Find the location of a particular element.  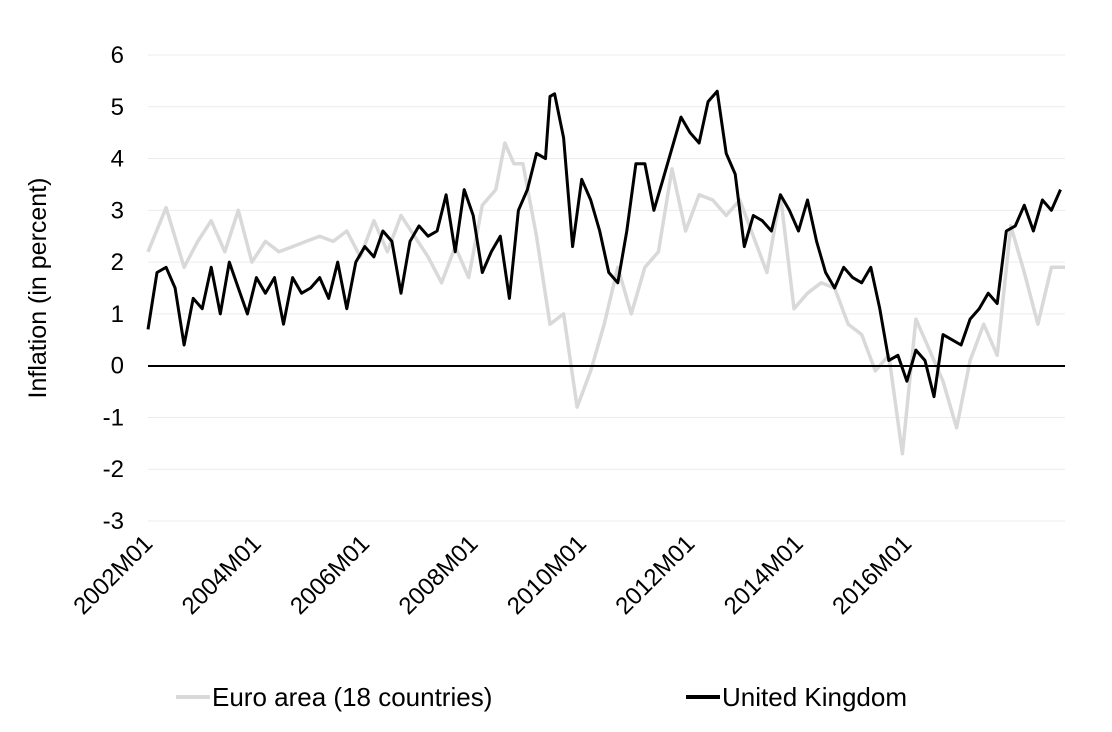

legend: Euro area (18 countries) United Kingdom is located at coordinates (541, 697).